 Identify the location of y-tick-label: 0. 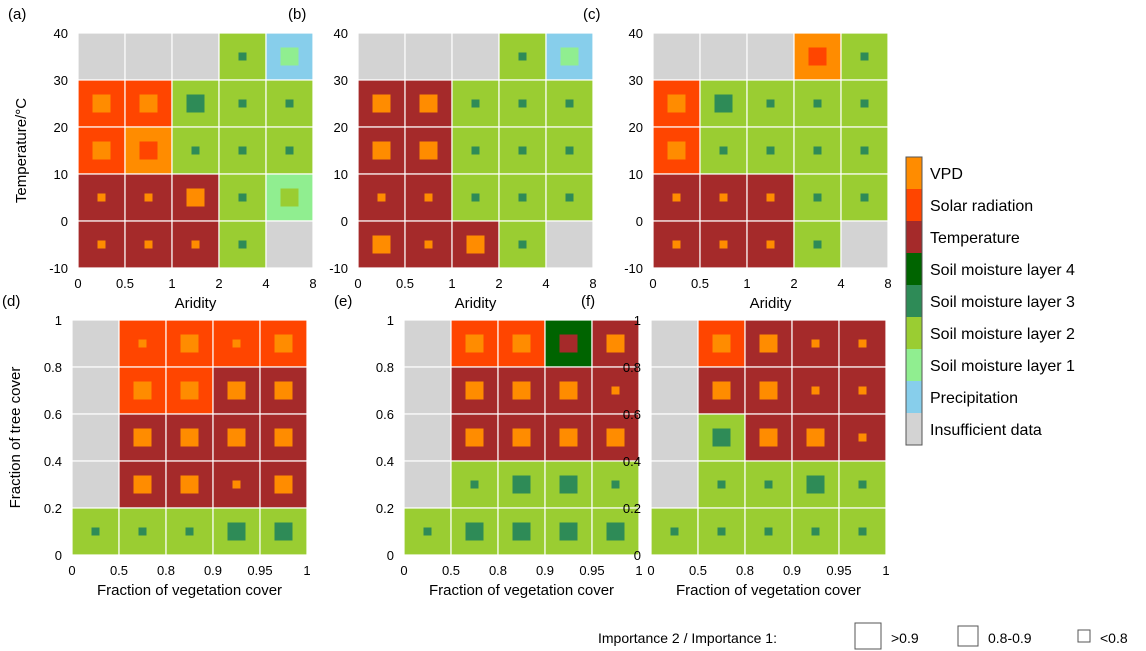
(637, 555).